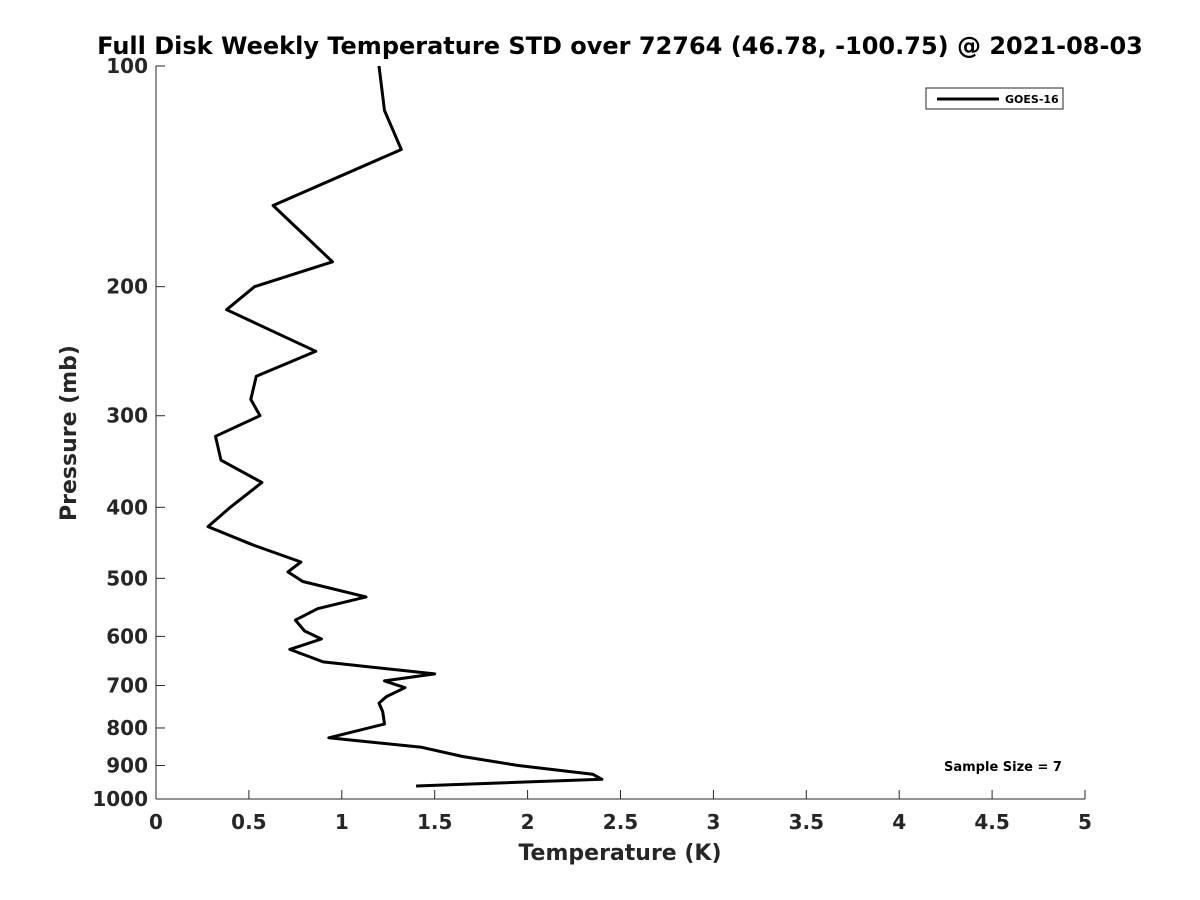  I want to click on x-tick-label: 5, so click(1085, 822).